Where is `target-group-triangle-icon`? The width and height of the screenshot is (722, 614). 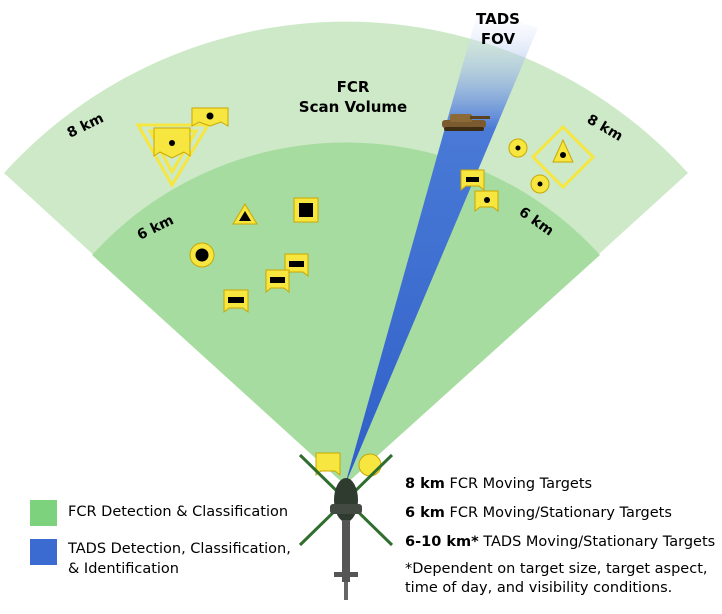 target-group-triangle-icon is located at coordinates (173, 155).